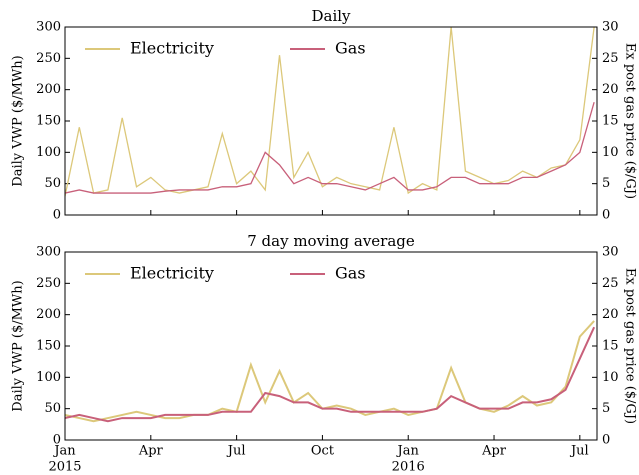 This screenshot has width=639, height=475. Describe the element at coordinates (64, 467) in the screenshot. I see `x-year-label: 2015` at that location.